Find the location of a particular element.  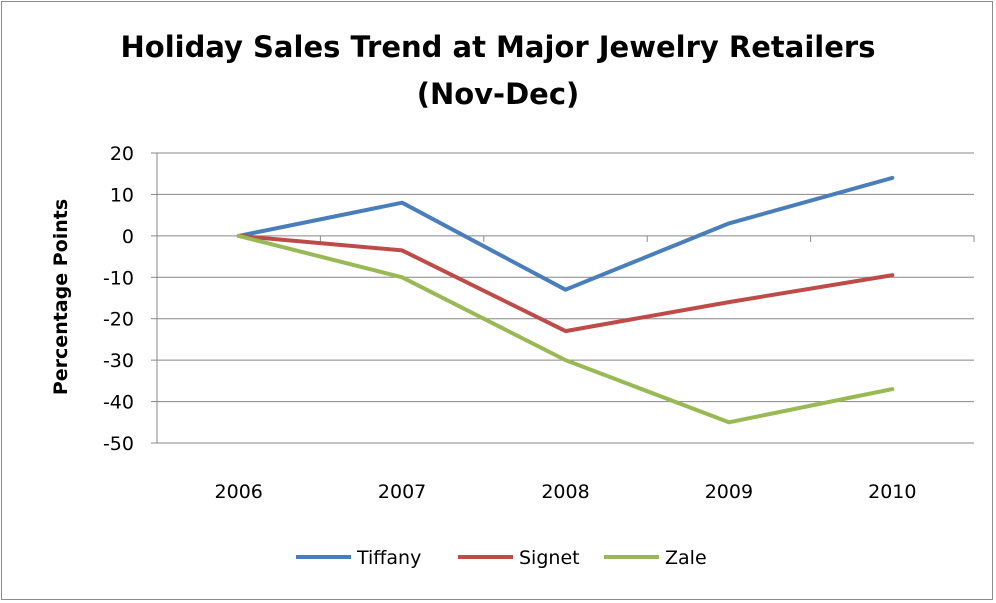

x-tick-label: 2010 is located at coordinates (892, 492).